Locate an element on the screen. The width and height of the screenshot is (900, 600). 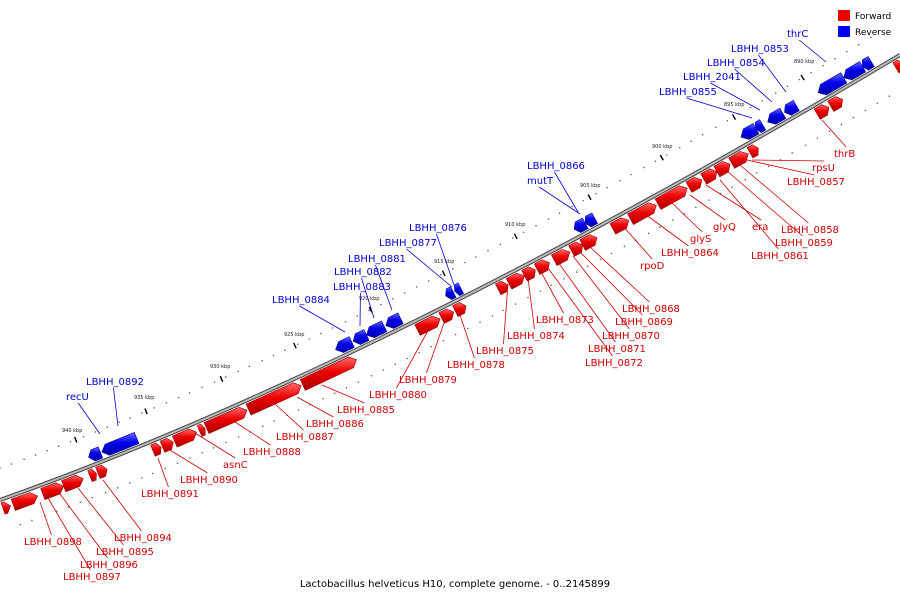
gene-label-recu: recU is located at coordinates (77, 397).